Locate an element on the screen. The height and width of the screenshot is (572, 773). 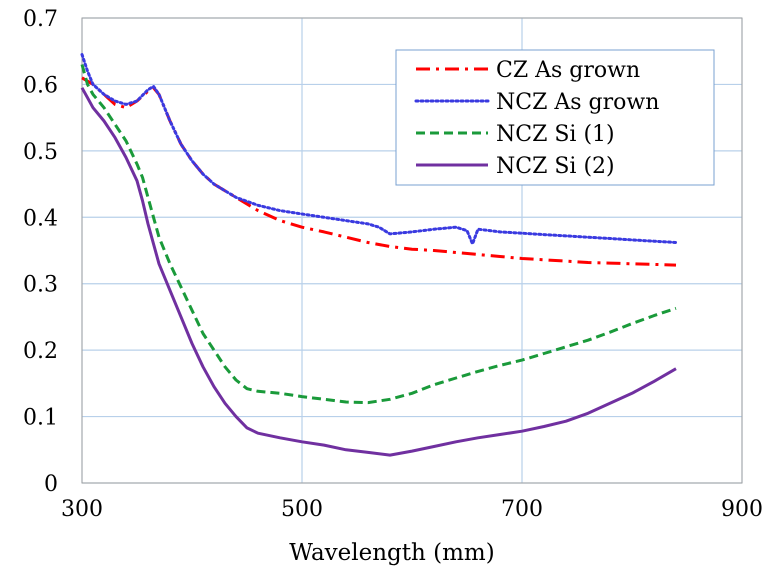
legend-label-4: NCZ Si (2) is located at coordinates (555, 166).